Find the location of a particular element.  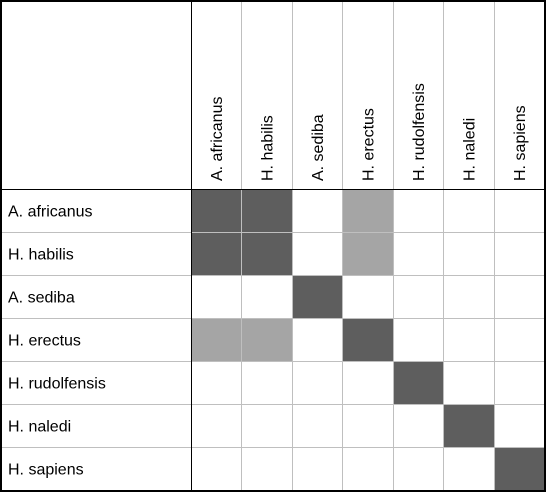

column-label-h-sapiens: H. sapiens is located at coordinates (520, 143).